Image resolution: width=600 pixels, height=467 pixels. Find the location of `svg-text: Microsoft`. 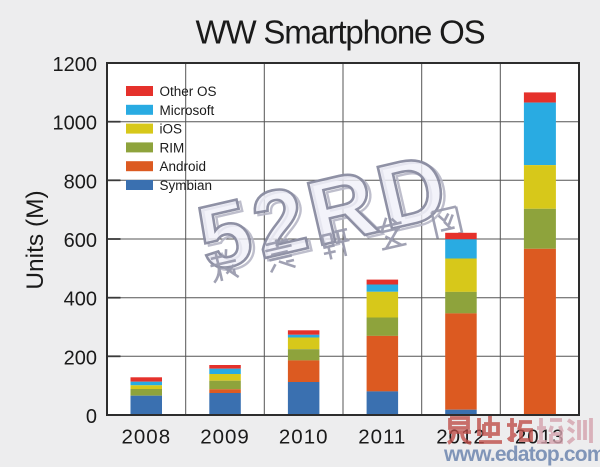

svg-text: Microsoft is located at coordinates (187, 110).